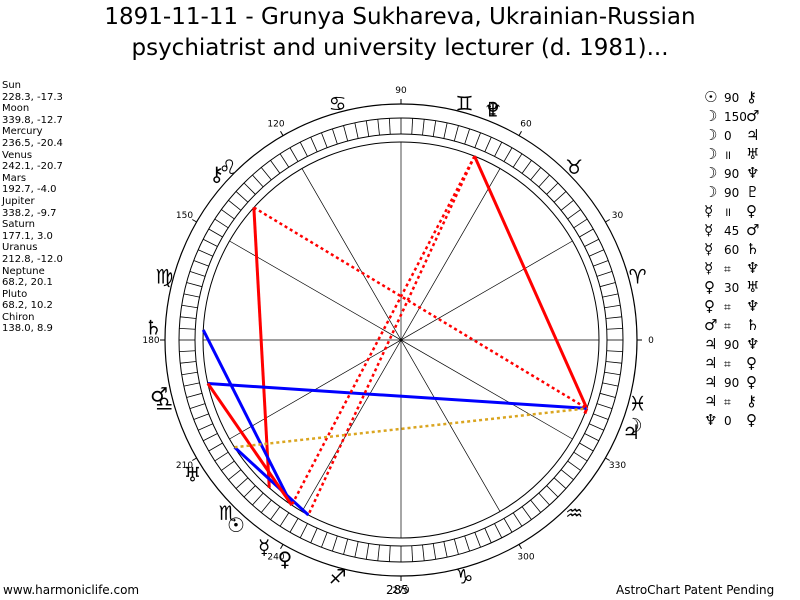 This screenshot has width=800, height=600. I want to click on zodiac-sign-icon: ♑, so click(464, 577).